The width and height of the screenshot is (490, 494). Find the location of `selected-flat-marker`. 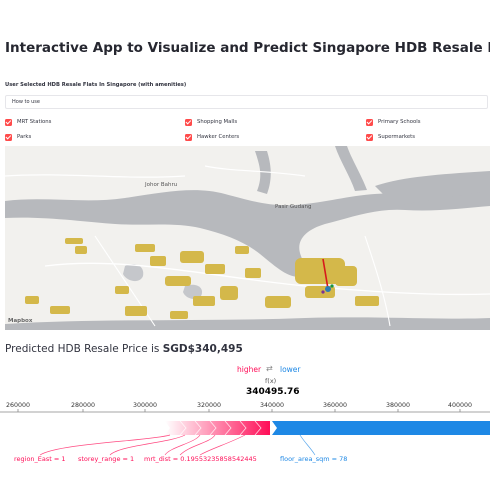

selected-flat-marker is located at coordinates (325, 274).